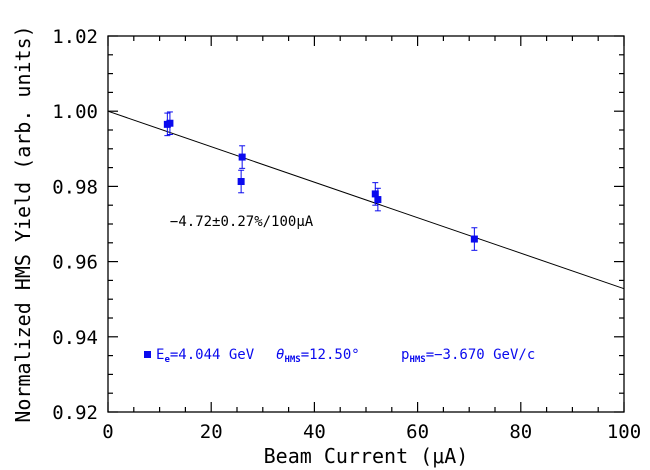  What do you see at coordinates (75, 187) in the screenshot?
I see `y-tick-label: 0.98` at bounding box center [75, 187].